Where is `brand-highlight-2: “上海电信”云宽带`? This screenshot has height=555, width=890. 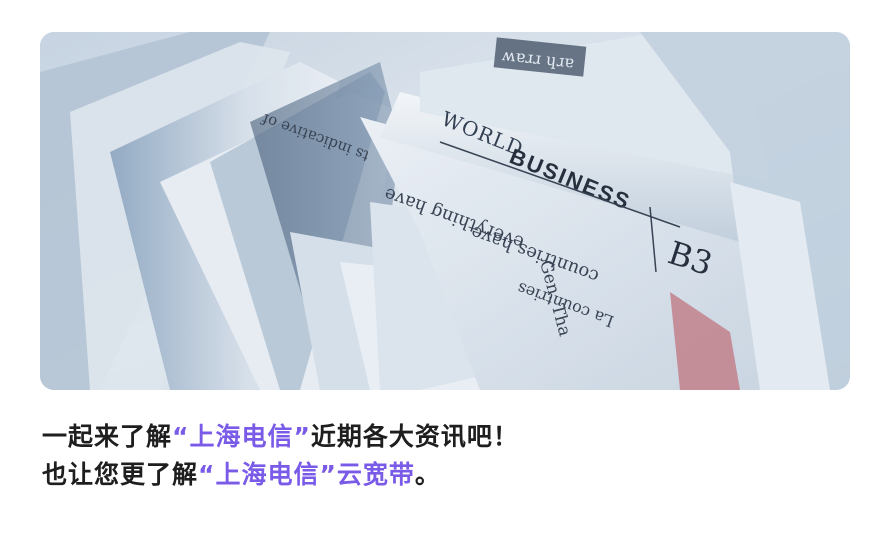 brand-highlight-2: “上海电信”云宽带 is located at coordinates (306, 474).